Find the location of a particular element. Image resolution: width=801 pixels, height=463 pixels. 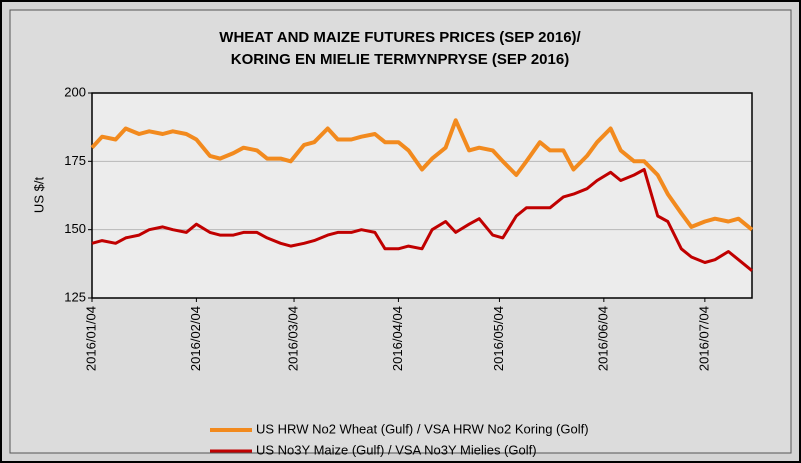

x-tick-label: 2016/04/04 is located at coordinates (397, 338).